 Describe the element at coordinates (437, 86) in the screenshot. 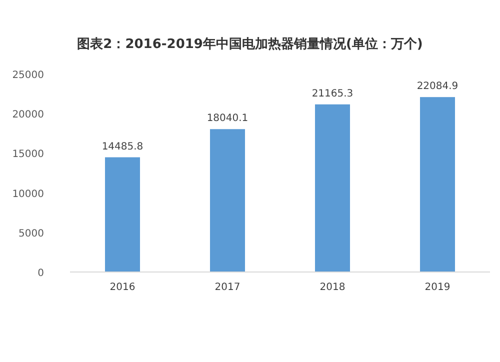

I see `data-label: 22084.9` at that location.